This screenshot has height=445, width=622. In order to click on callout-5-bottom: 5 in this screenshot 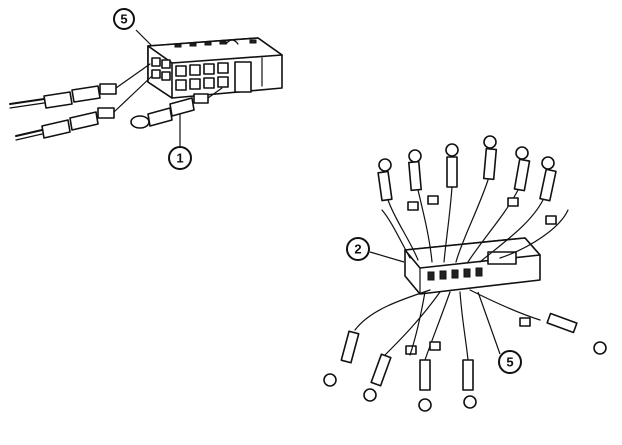, I will do `click(499, 332)`.